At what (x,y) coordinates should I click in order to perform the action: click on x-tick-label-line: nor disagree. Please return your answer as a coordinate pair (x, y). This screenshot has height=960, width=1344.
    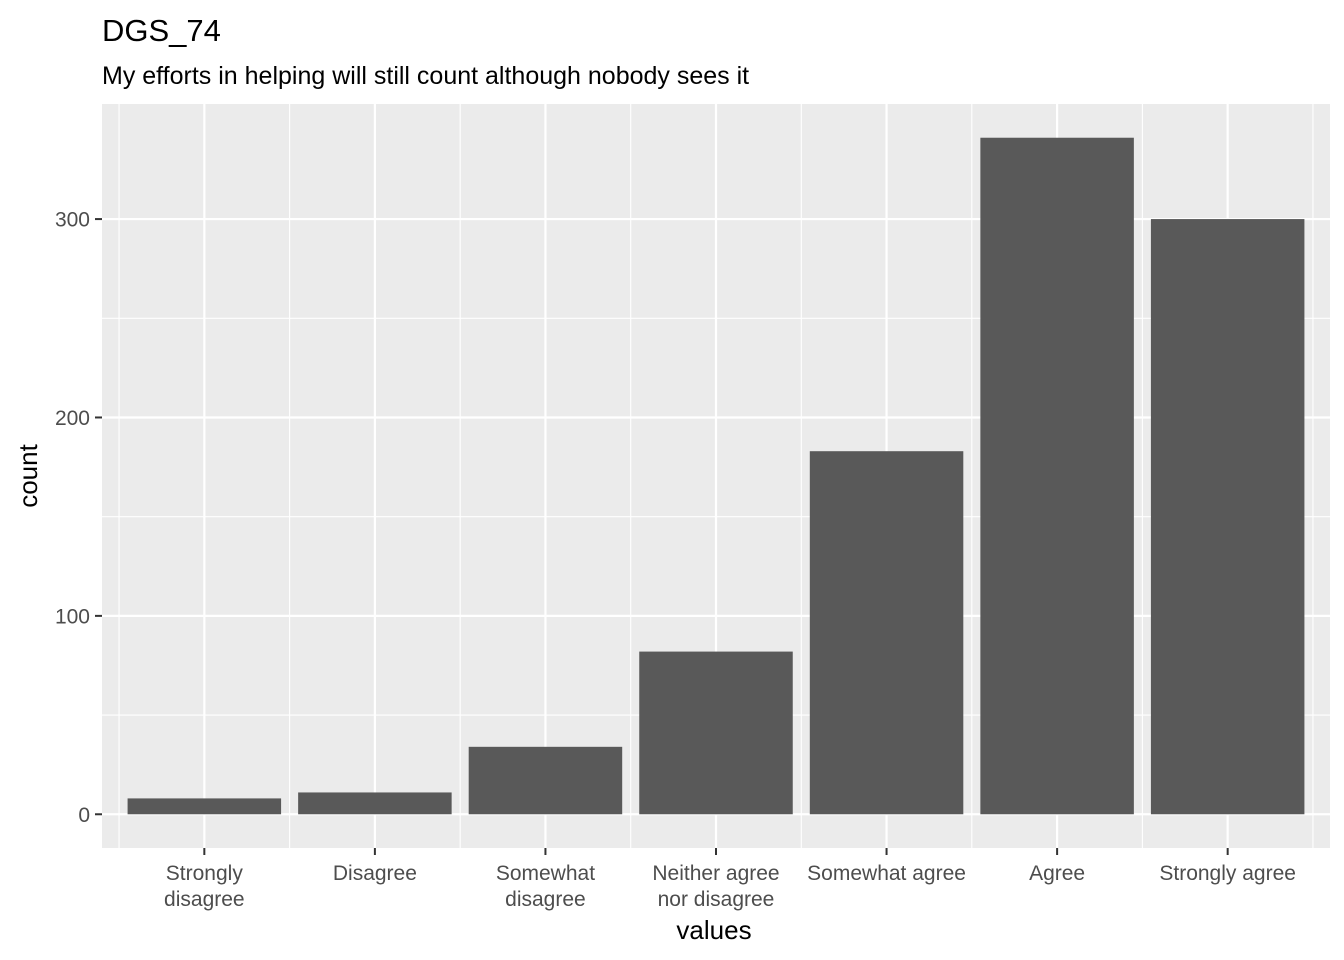
    Looking at the image, I should click on (716, 899).